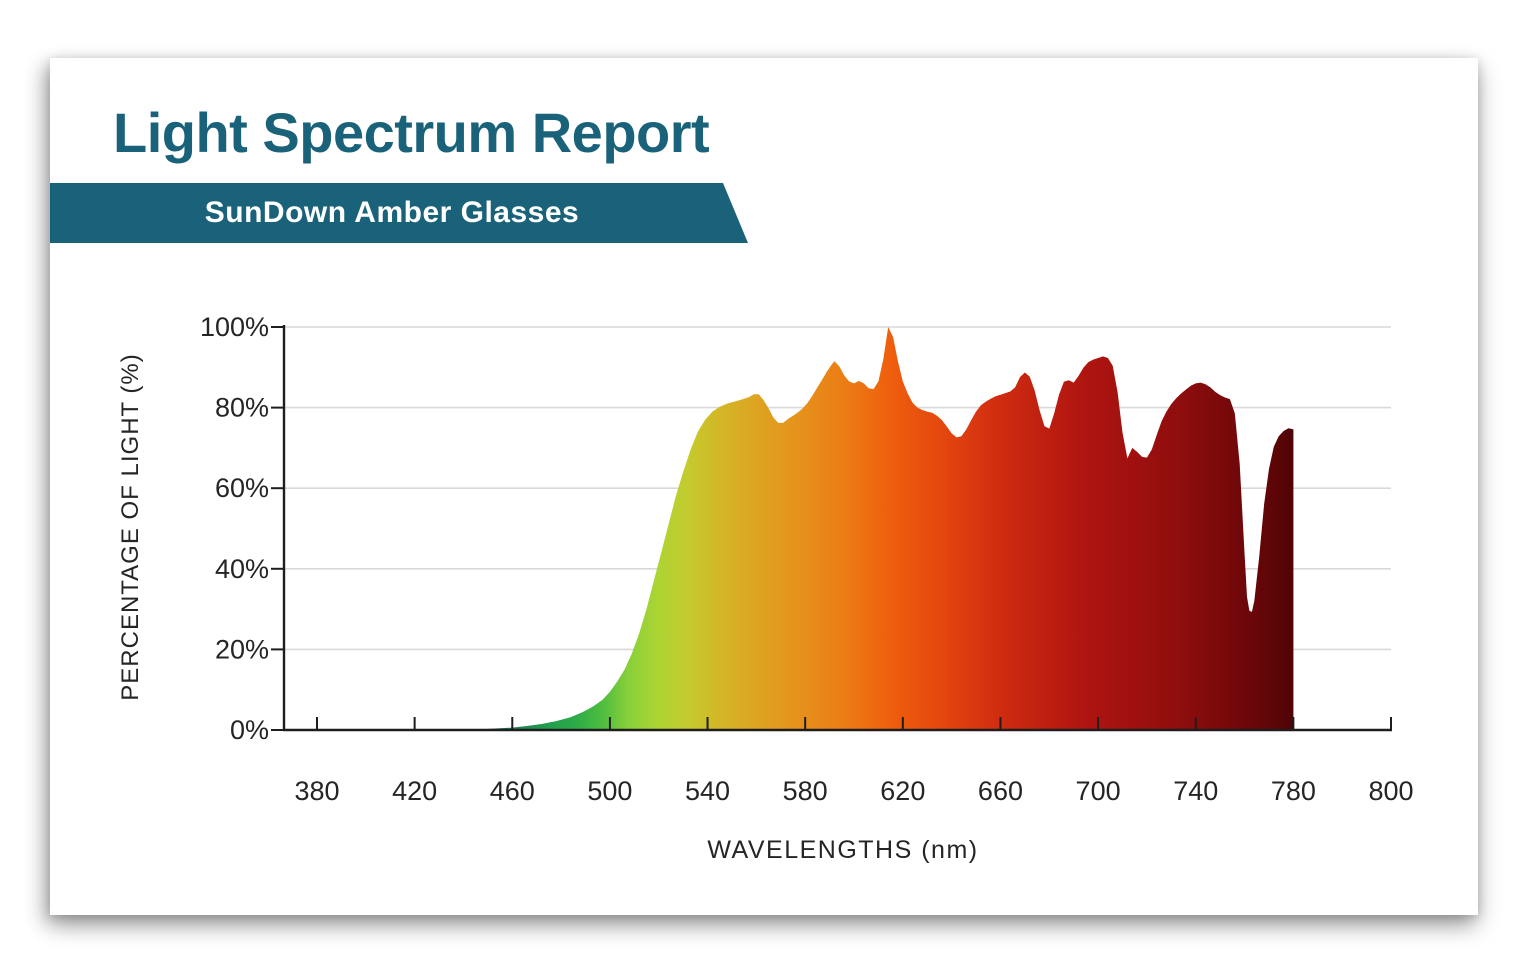  I want to click on subtitle-text: SunDown Amber Glasses, so click(392, 212).